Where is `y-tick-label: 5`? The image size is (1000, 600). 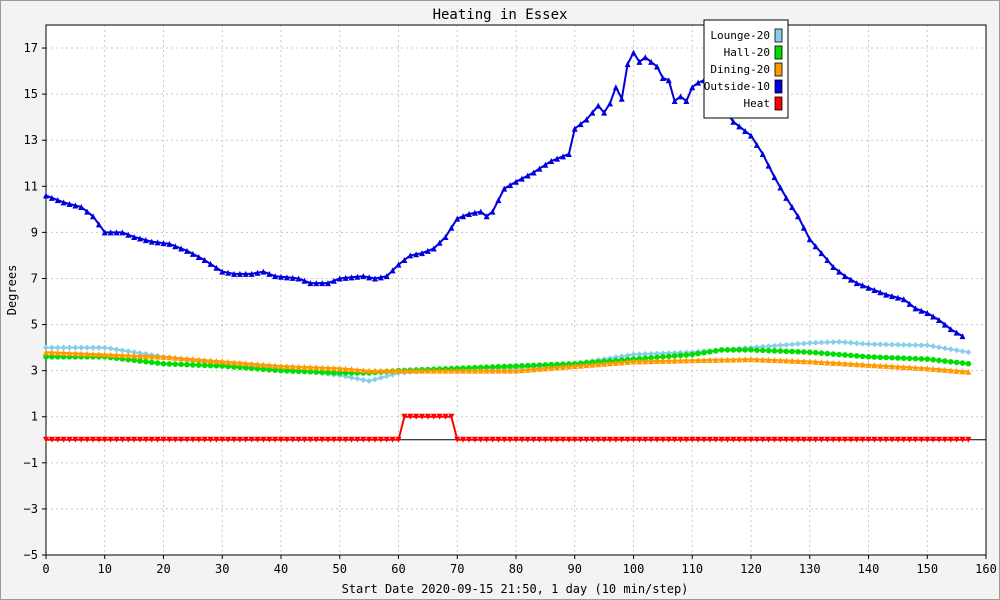 y-tick-label: 5 is located at coordinates (34, 325).